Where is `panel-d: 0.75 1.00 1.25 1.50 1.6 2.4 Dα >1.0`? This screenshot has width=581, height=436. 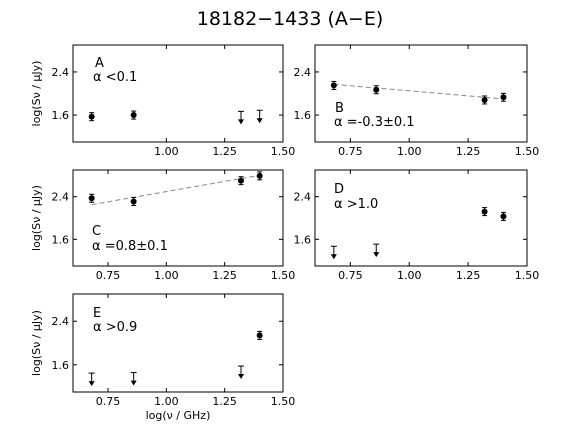
panel-d: 0.75 1.00 1.25 1.50 1.6 2.4 Dα >1.0 is located at coordinates (417, 225).